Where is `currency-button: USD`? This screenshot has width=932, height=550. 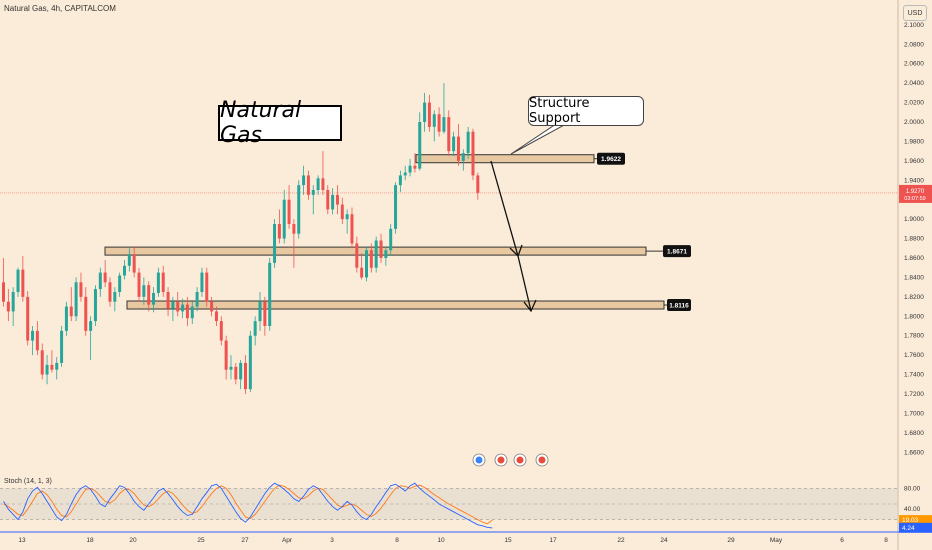
currency-button: USD is located at coordinates (915, 13).